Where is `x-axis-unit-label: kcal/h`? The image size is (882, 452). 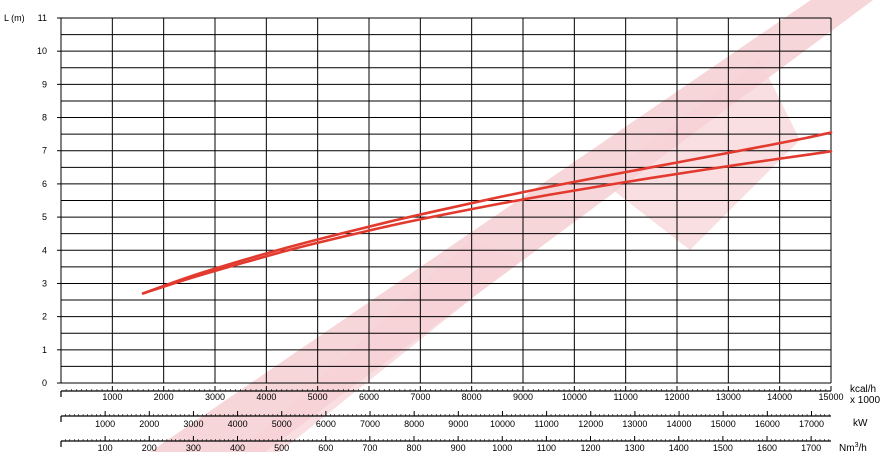
x-axis-unit-label: kcal/h is located at coordinates (863, 389).